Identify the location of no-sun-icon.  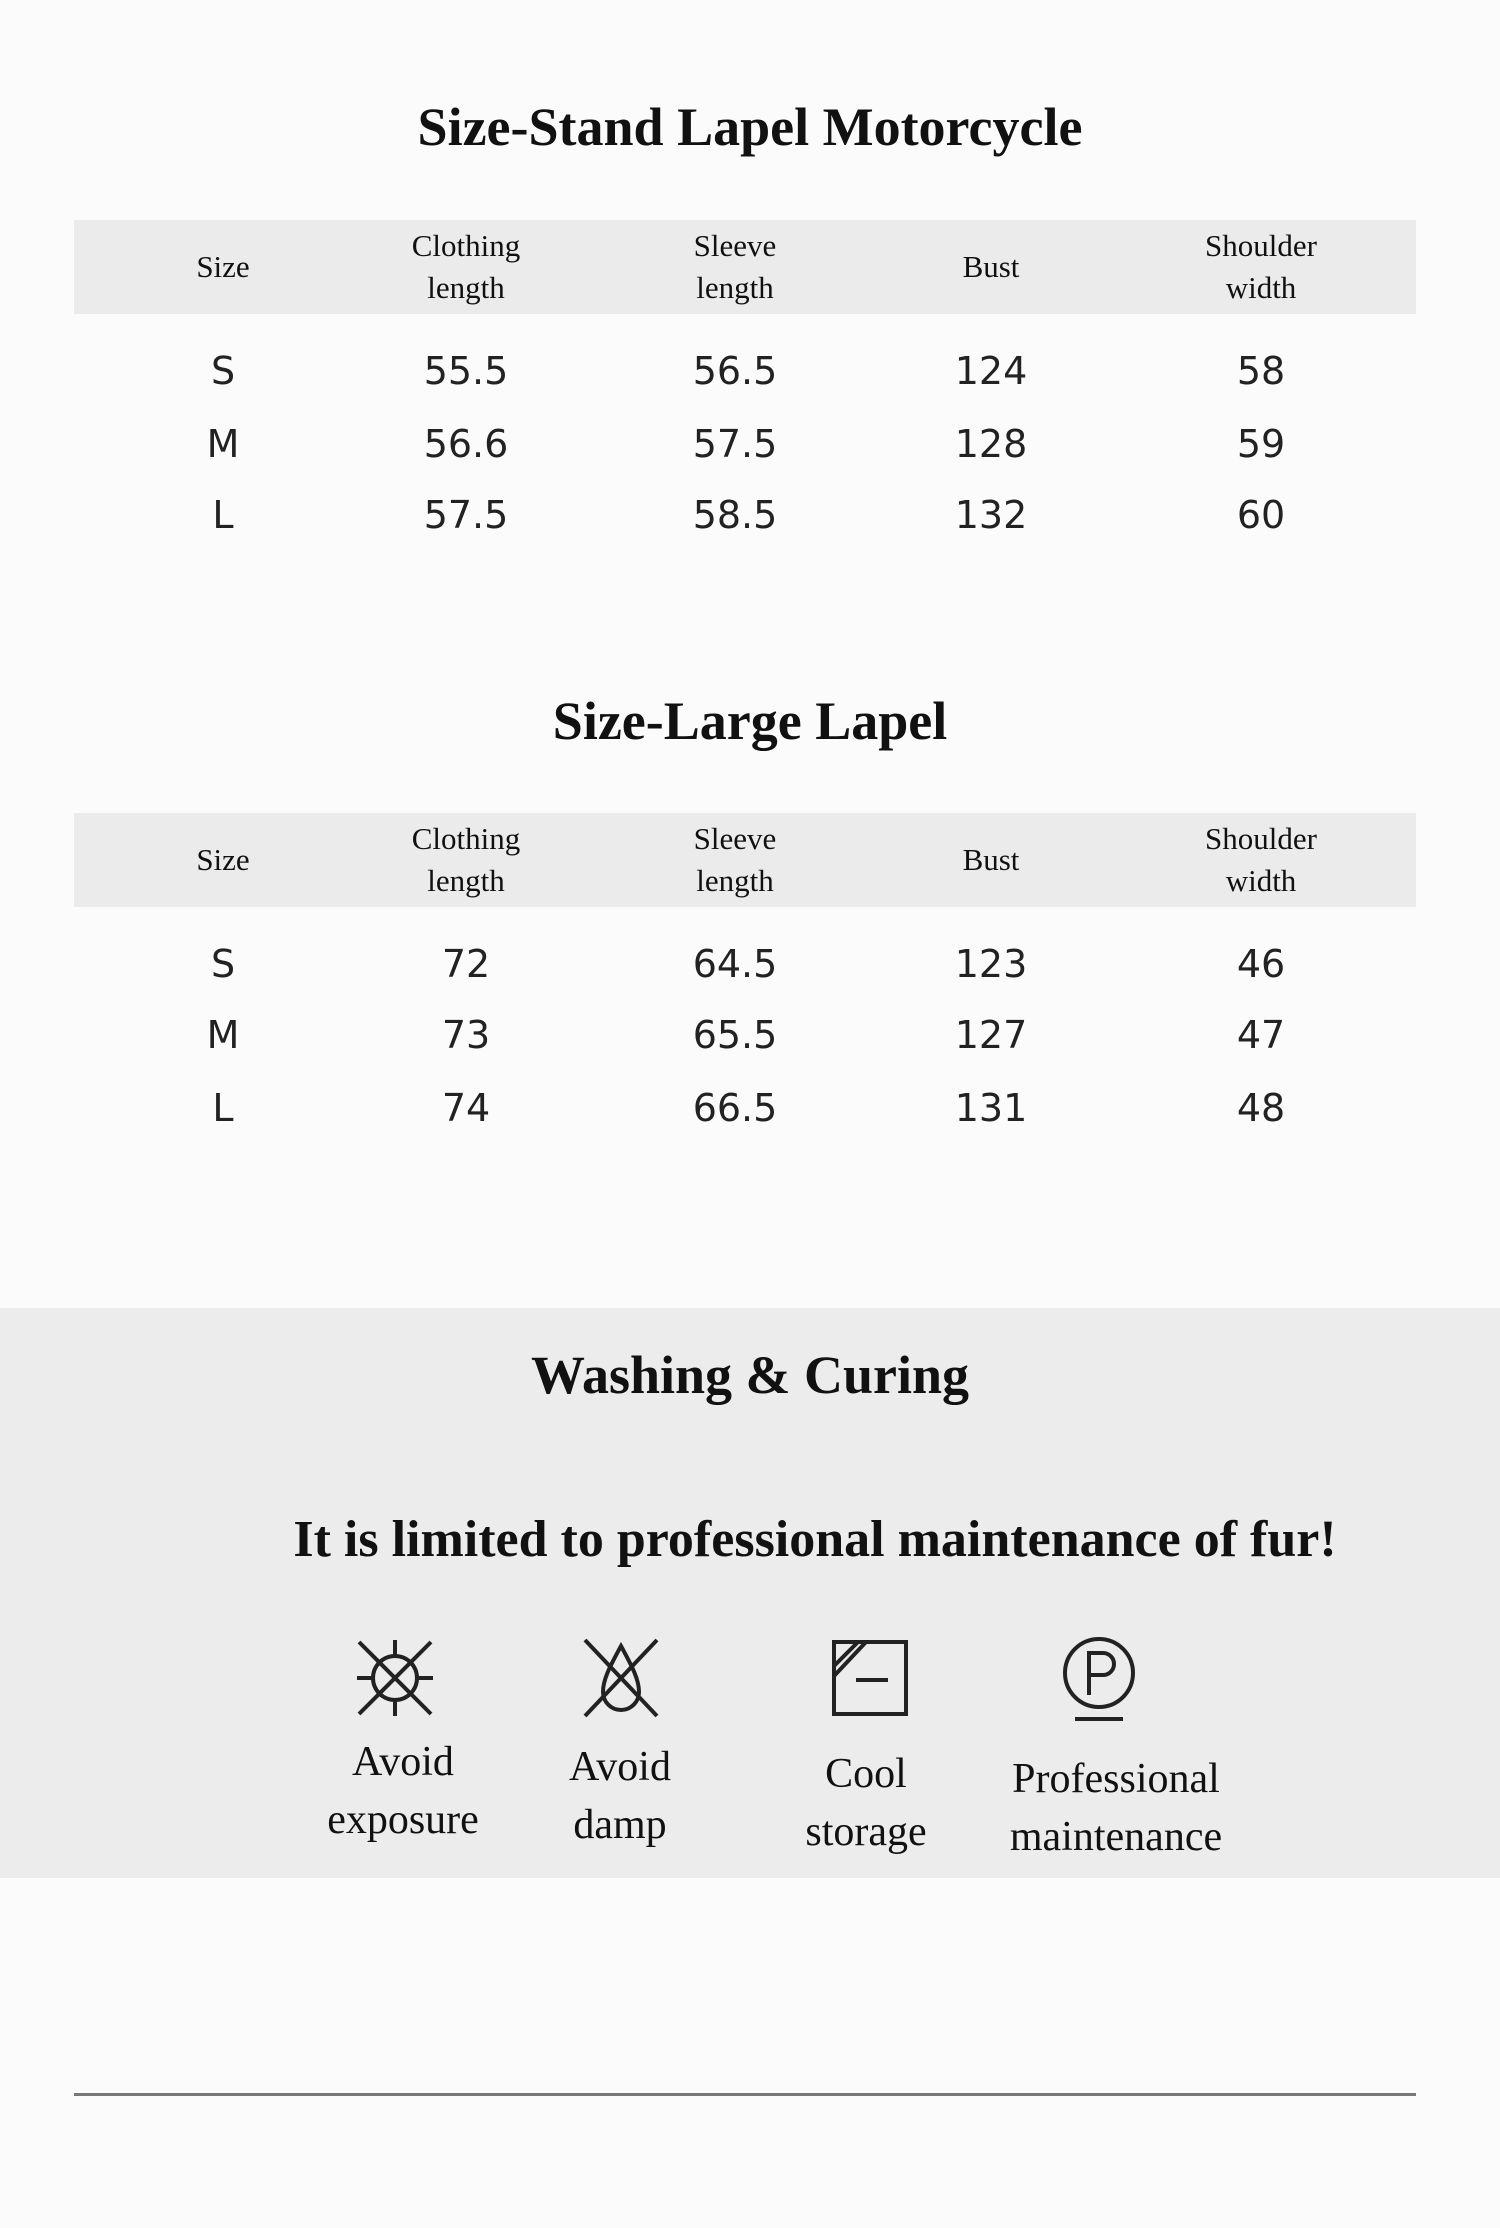
(395, 1678).